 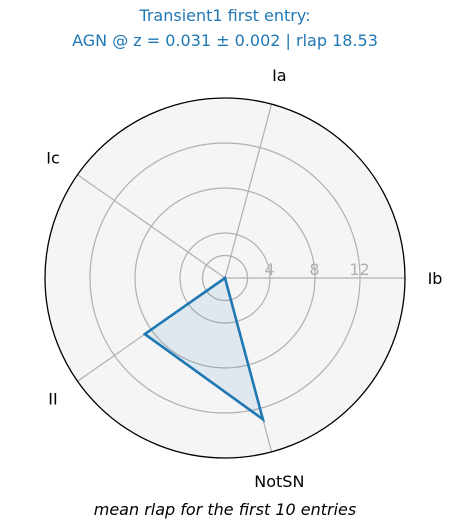 I want to click on category-label: Ib, so click(x=435, y=278).